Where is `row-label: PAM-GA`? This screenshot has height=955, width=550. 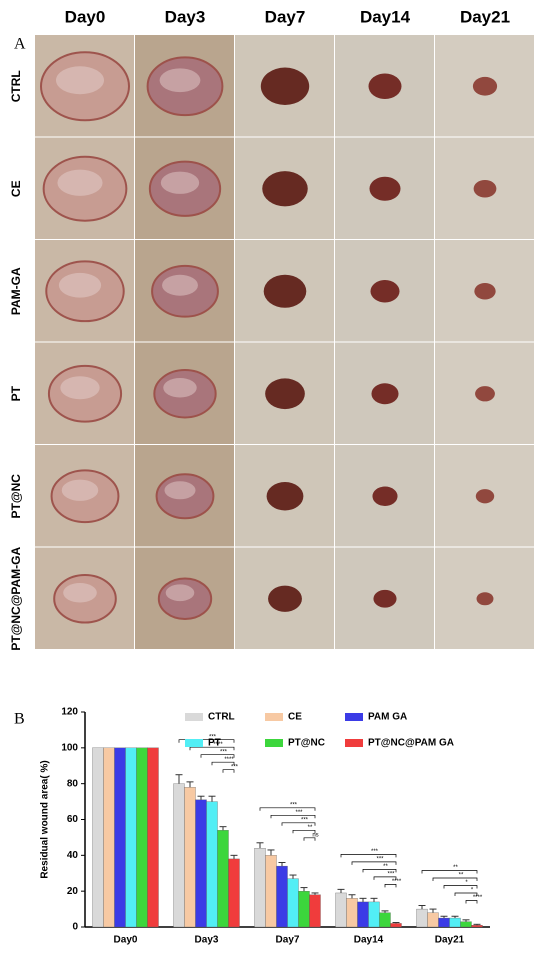 row-label: PAM-GA is located at coordinates (16, 291).